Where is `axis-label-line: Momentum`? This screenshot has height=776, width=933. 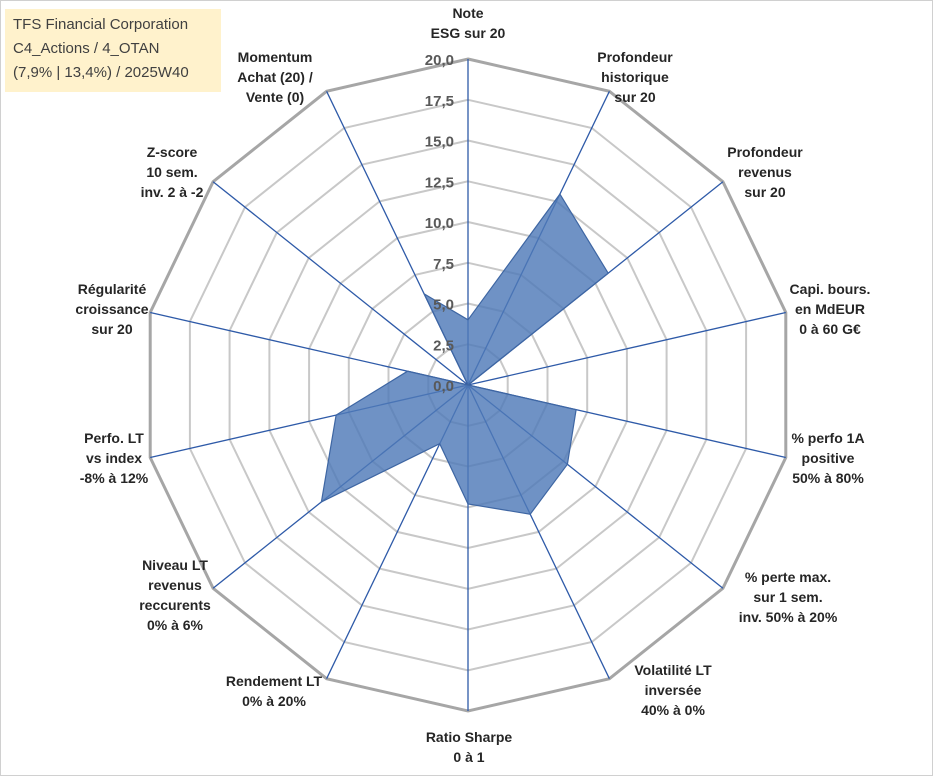
axis-label-line: Momentum is located at coordinates (275, 57).